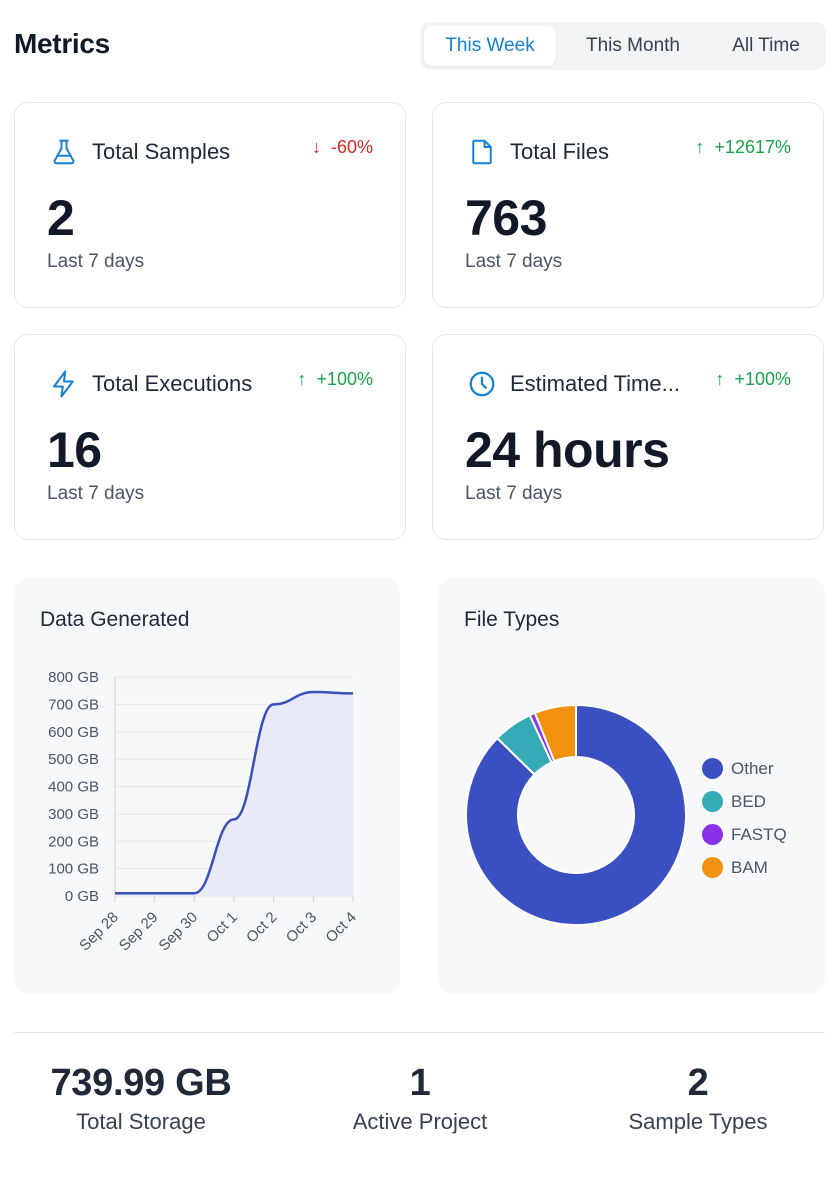 The height and width of the screenshot is (1182, 834). Describe the element at coordinates (141, 1083) in the screenshot. I see `summary-value: 739.99 GB` at that location.